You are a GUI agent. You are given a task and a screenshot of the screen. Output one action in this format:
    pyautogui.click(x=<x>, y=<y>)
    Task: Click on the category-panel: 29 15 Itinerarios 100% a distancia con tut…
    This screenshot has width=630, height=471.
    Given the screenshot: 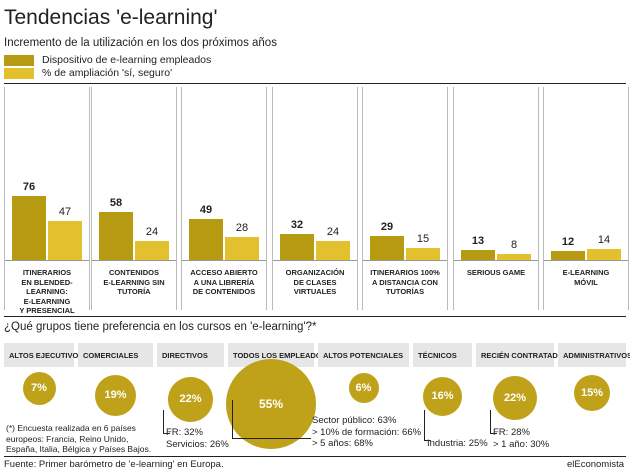 What is the action you would take?
    pyautogui.click(x=405, y=198)
    